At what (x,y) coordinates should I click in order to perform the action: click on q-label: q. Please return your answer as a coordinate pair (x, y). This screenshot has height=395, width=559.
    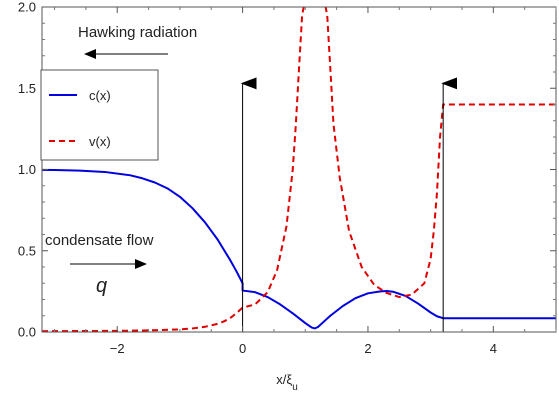
    Looking at the image, I should click on (101, 286).